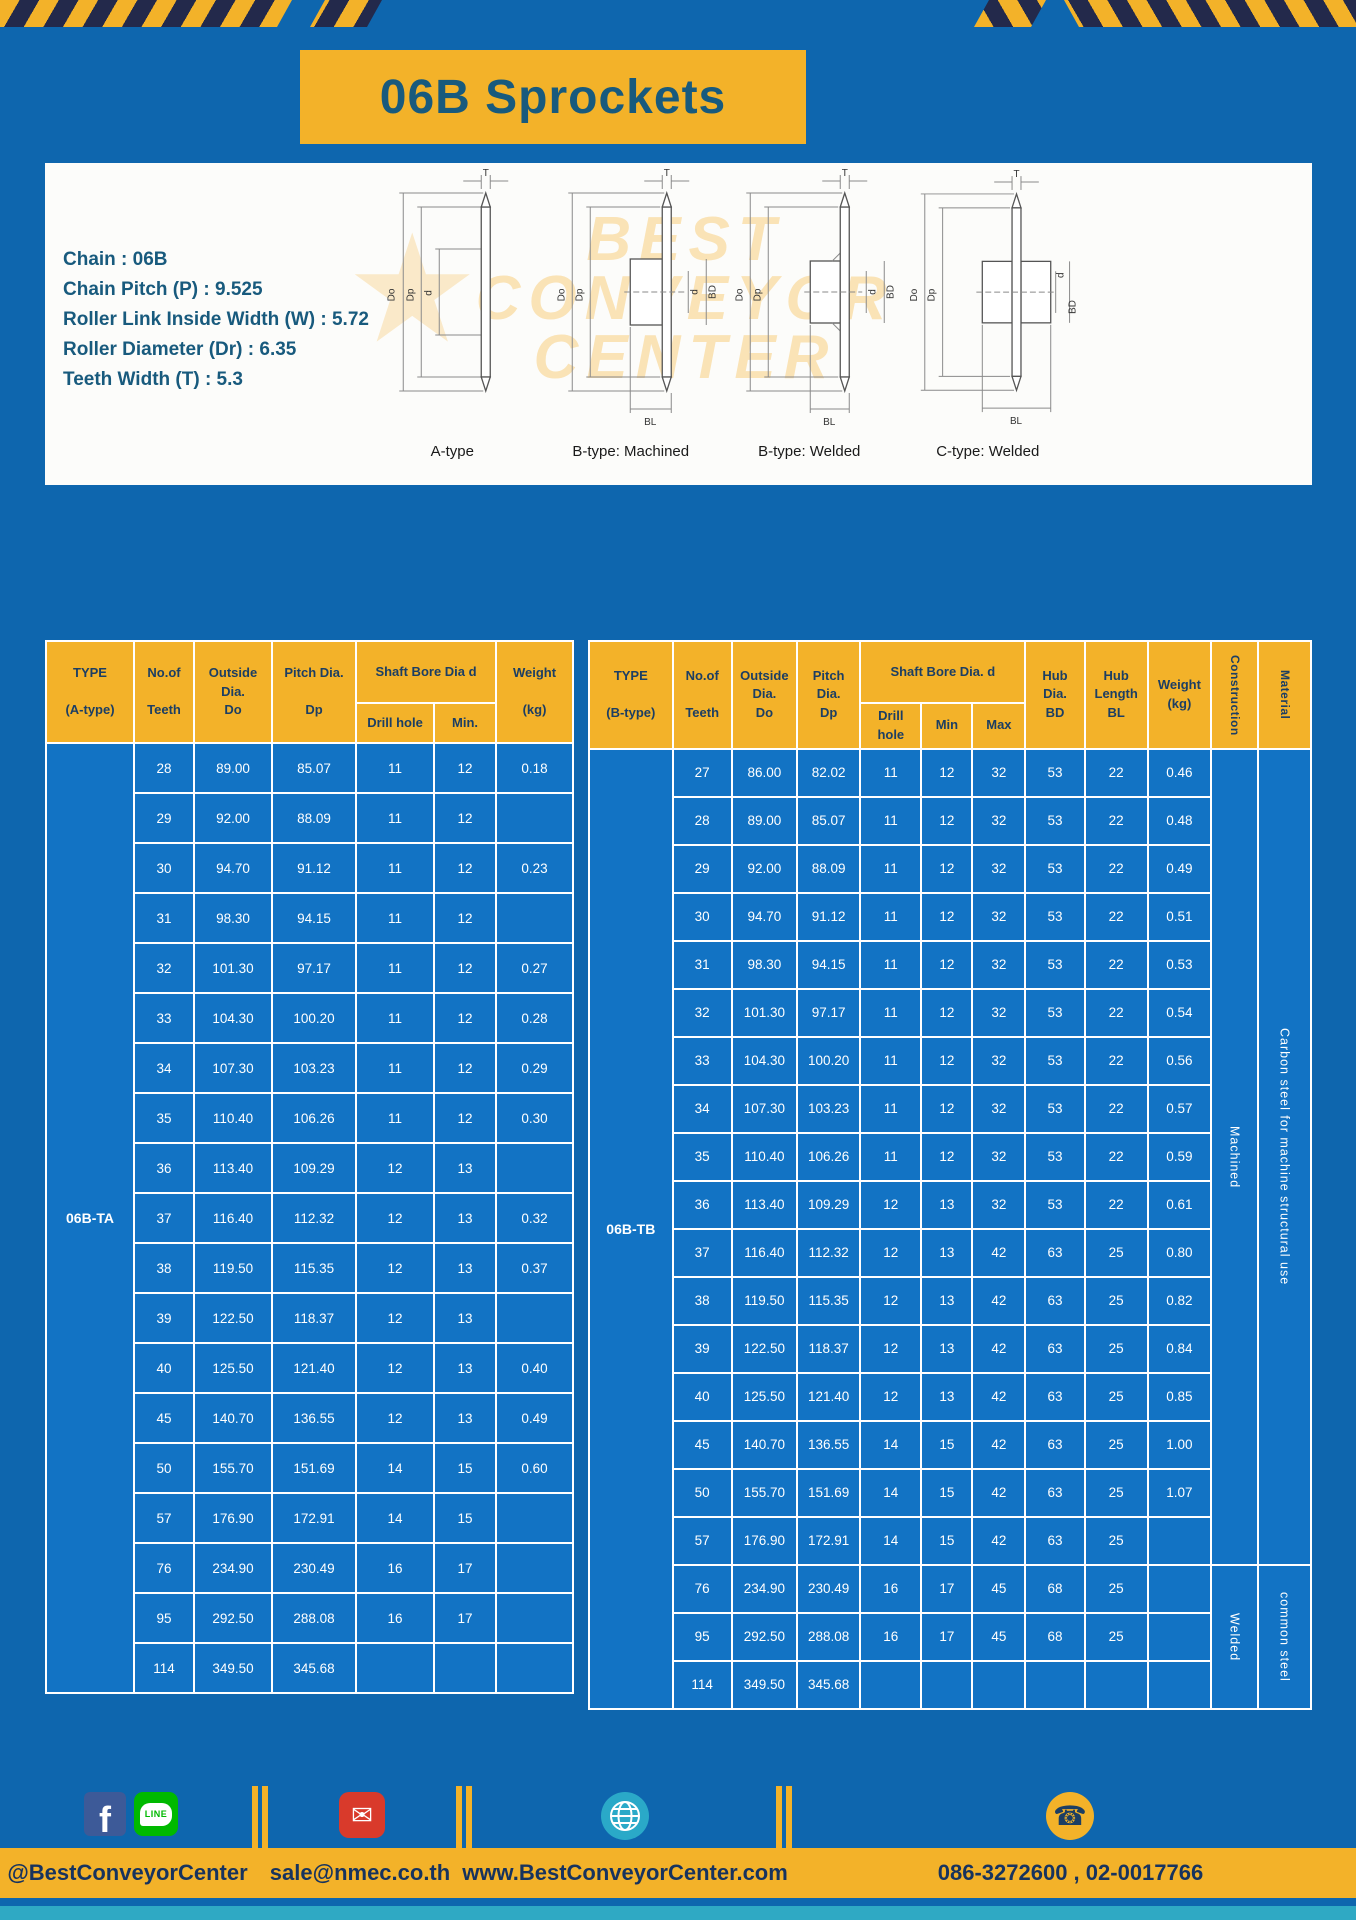  What do you see at coordinates (1179, 1060) in the screenshot?
I see `data-cell: 0.56` at bounding box center [1179, 1060].